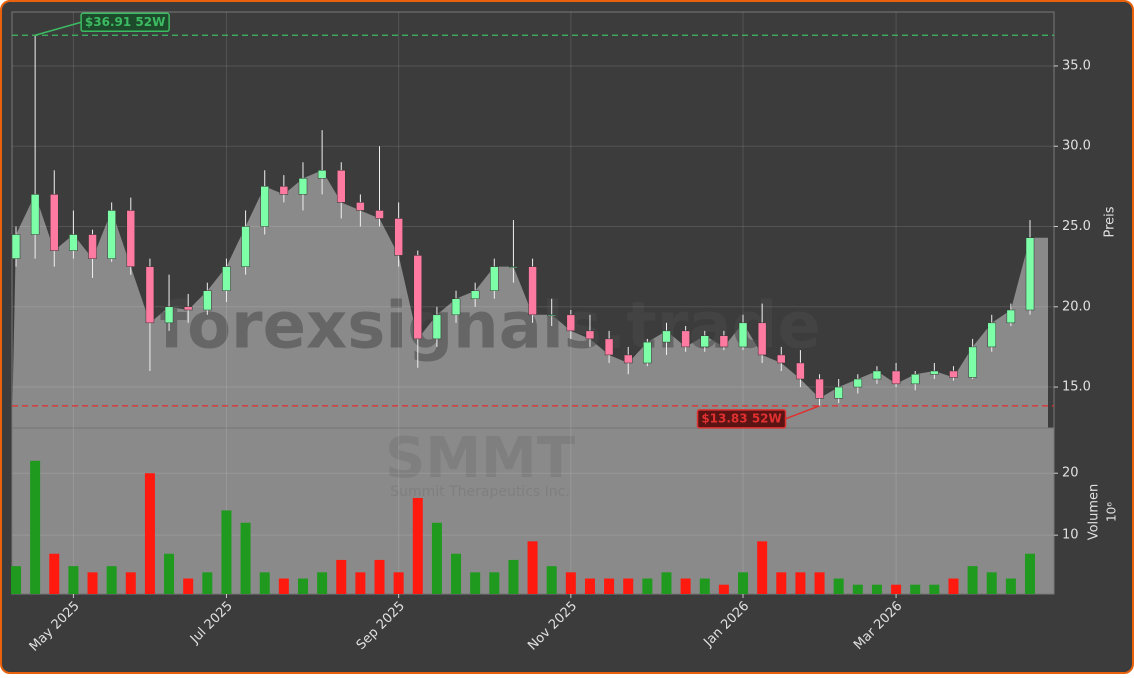  I want to click on y-tick-label: 20.0, so click(1076, 306).